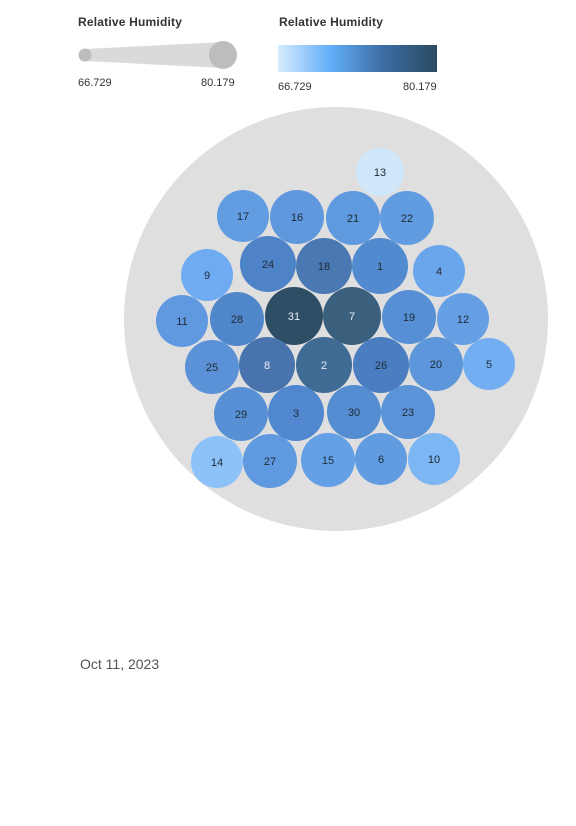 Image resolution: width=576 pixels, height=826 pixels. I want to click on bubble-label-18: 18, so click(324, 267).